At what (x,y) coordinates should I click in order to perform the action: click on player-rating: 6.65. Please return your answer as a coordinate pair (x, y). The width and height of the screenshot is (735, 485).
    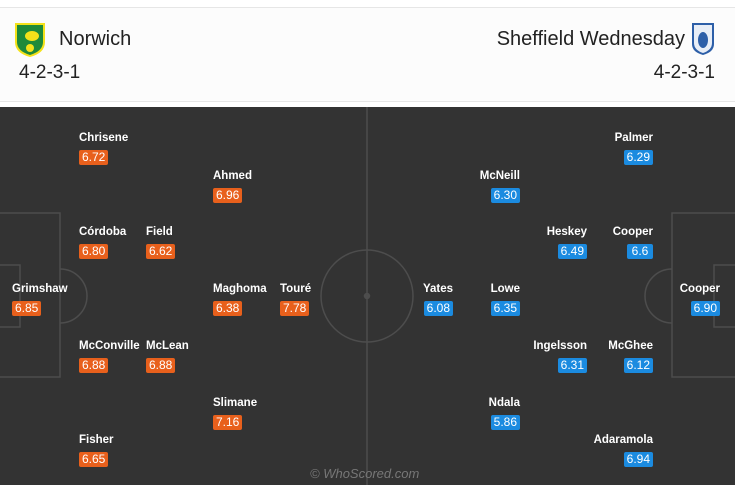
    Looking at the image, I should click on (94, 459).